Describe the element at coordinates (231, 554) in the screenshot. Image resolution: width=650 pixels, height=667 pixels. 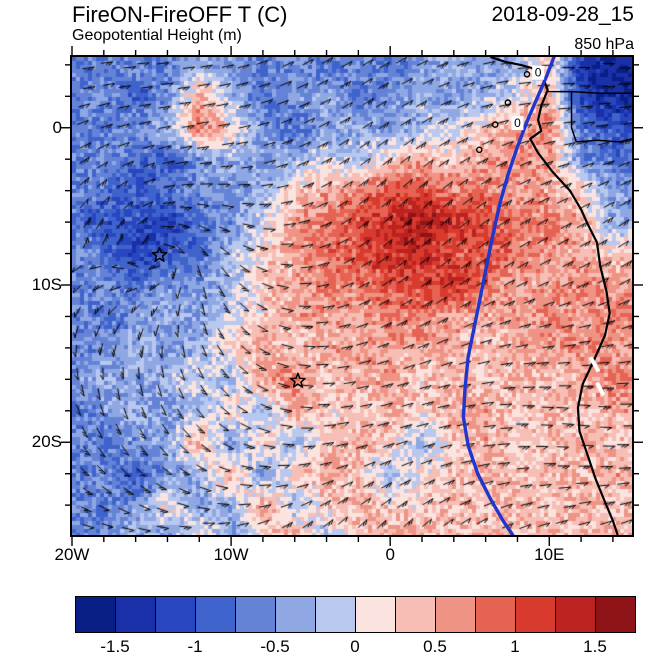
I see `x-tick-label: 10W` at that location.